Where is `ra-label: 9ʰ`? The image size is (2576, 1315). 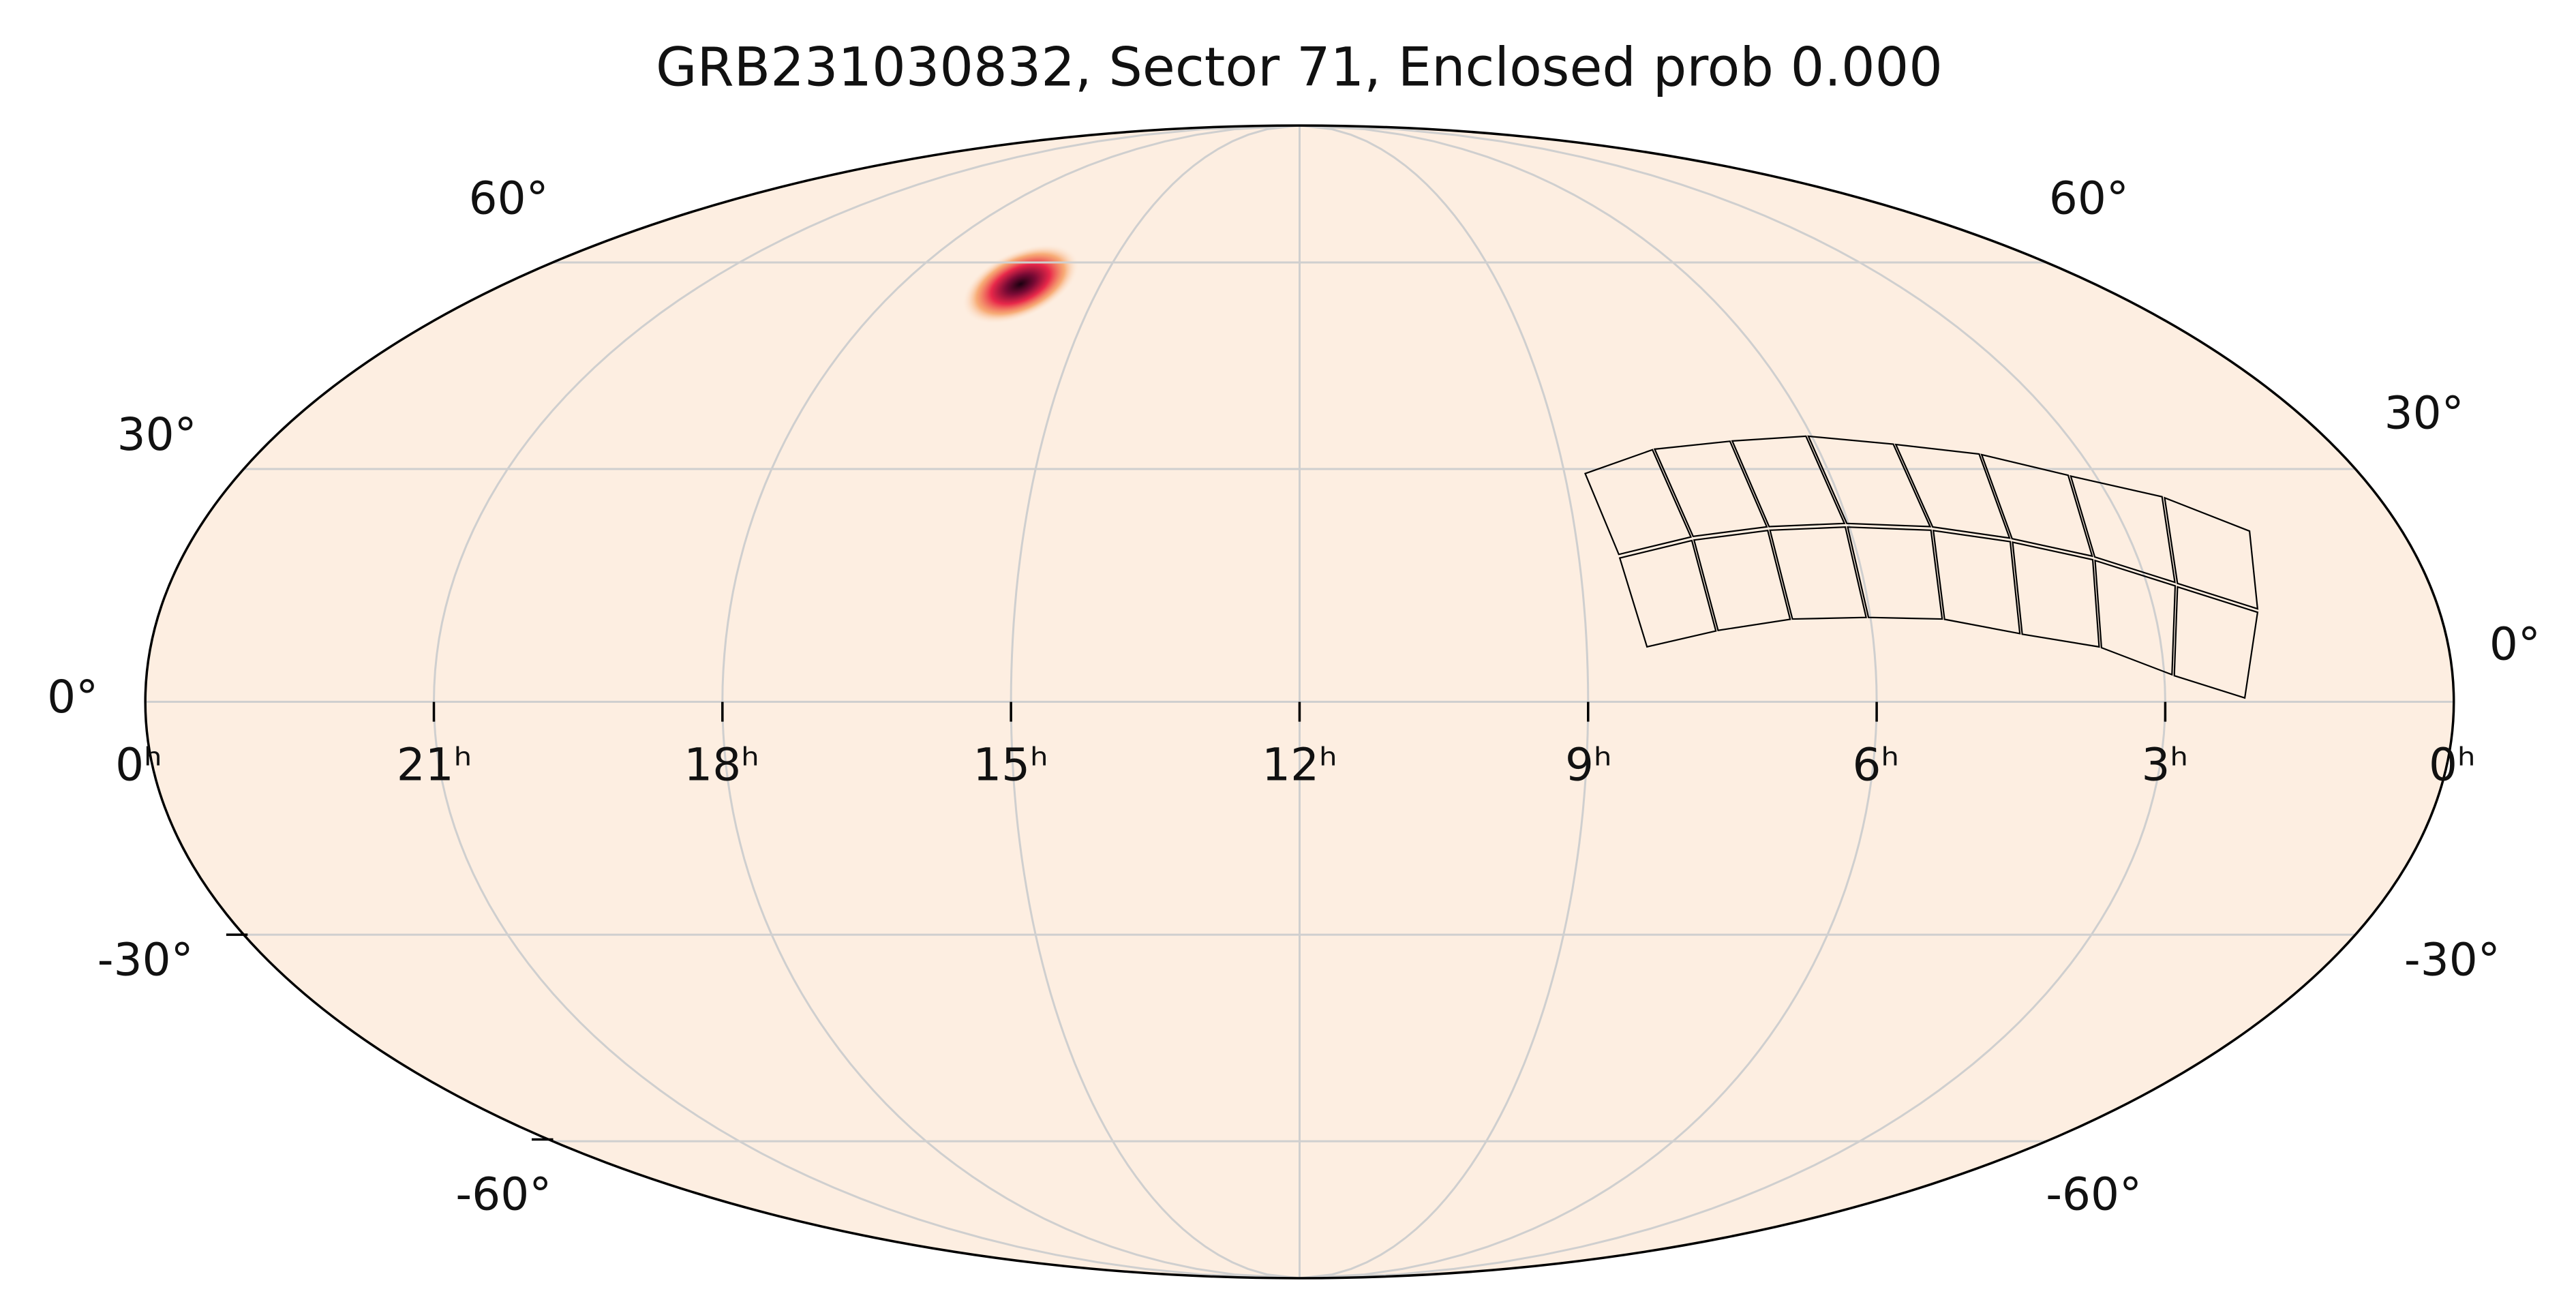 ra-label: 9ʰ is located at coordinates (1589, 765).